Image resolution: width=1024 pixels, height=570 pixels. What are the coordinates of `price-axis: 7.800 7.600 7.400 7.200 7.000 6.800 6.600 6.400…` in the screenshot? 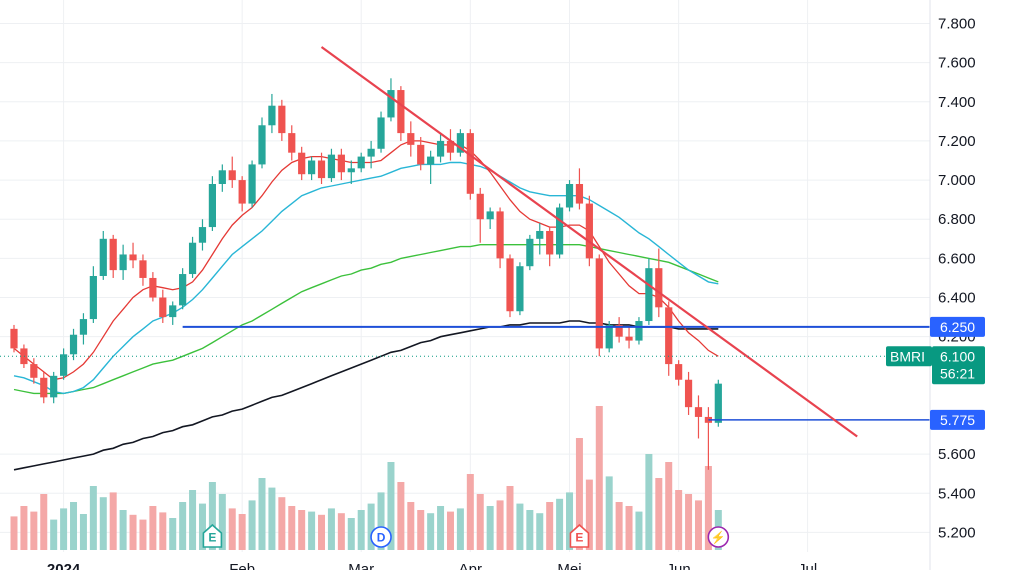 It's located at (952, 285).